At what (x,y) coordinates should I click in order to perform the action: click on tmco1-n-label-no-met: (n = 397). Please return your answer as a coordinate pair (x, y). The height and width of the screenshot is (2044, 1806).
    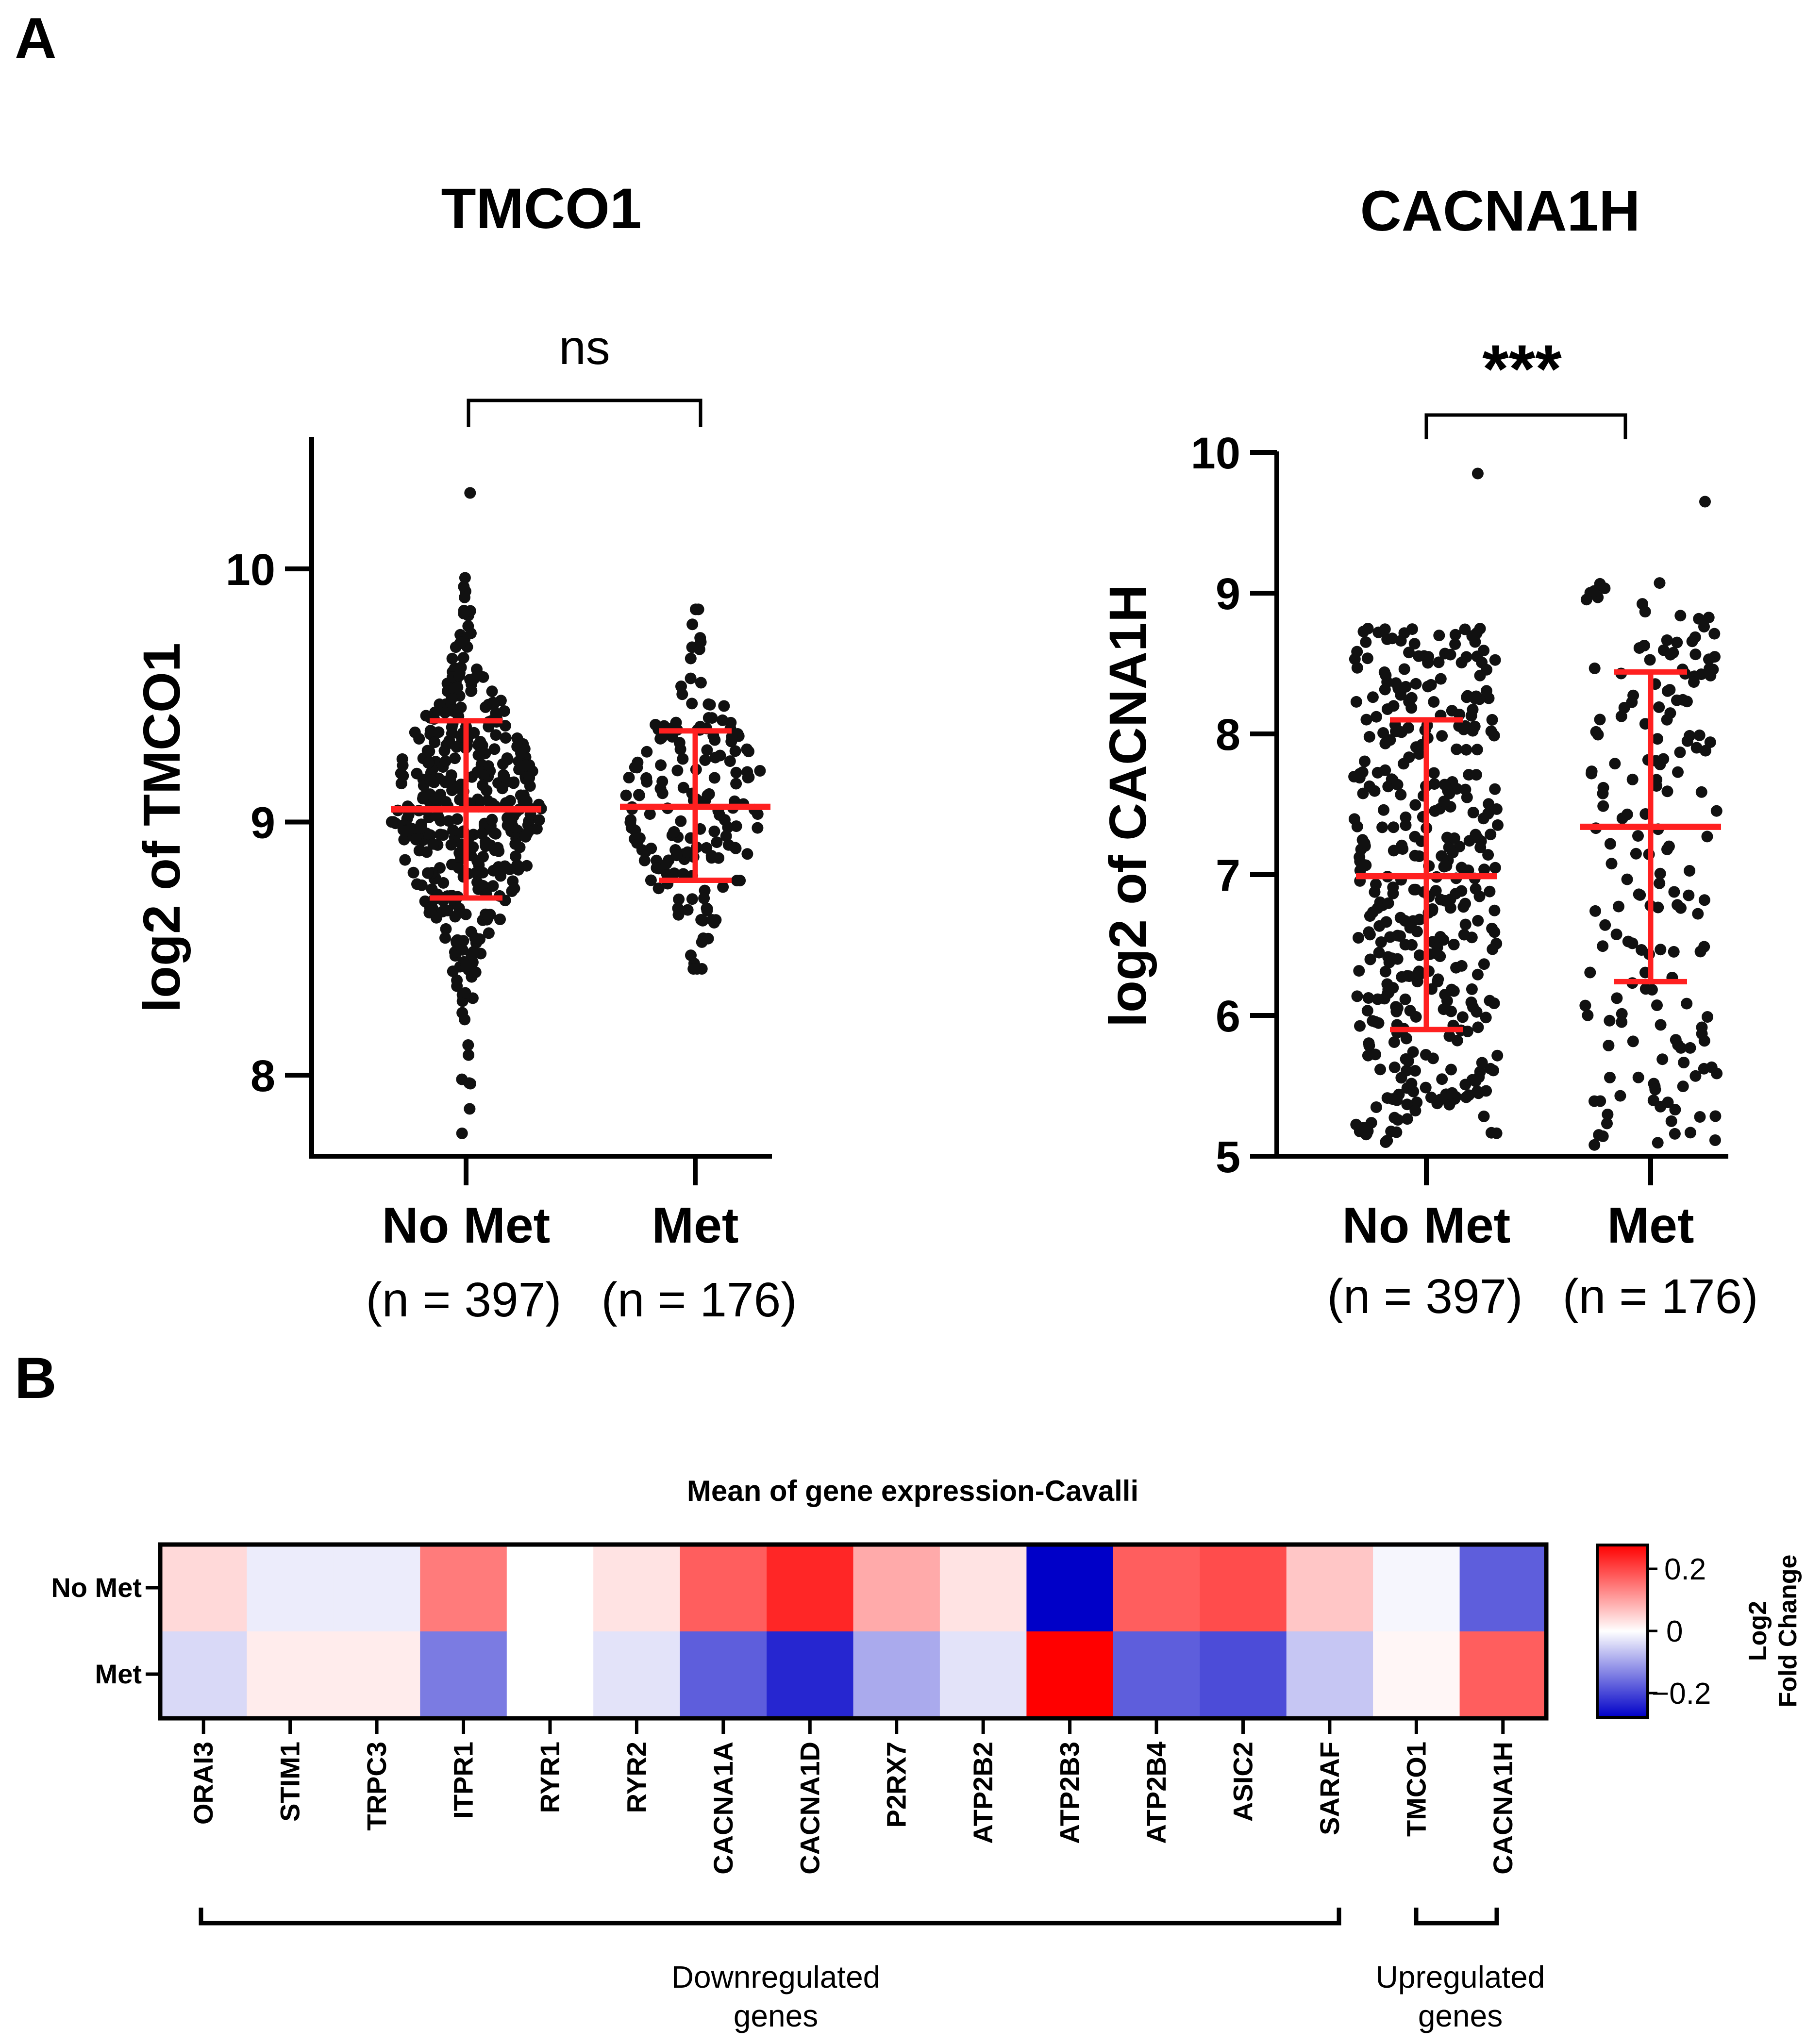
    Looking at the image, I should click on (463, 1300).